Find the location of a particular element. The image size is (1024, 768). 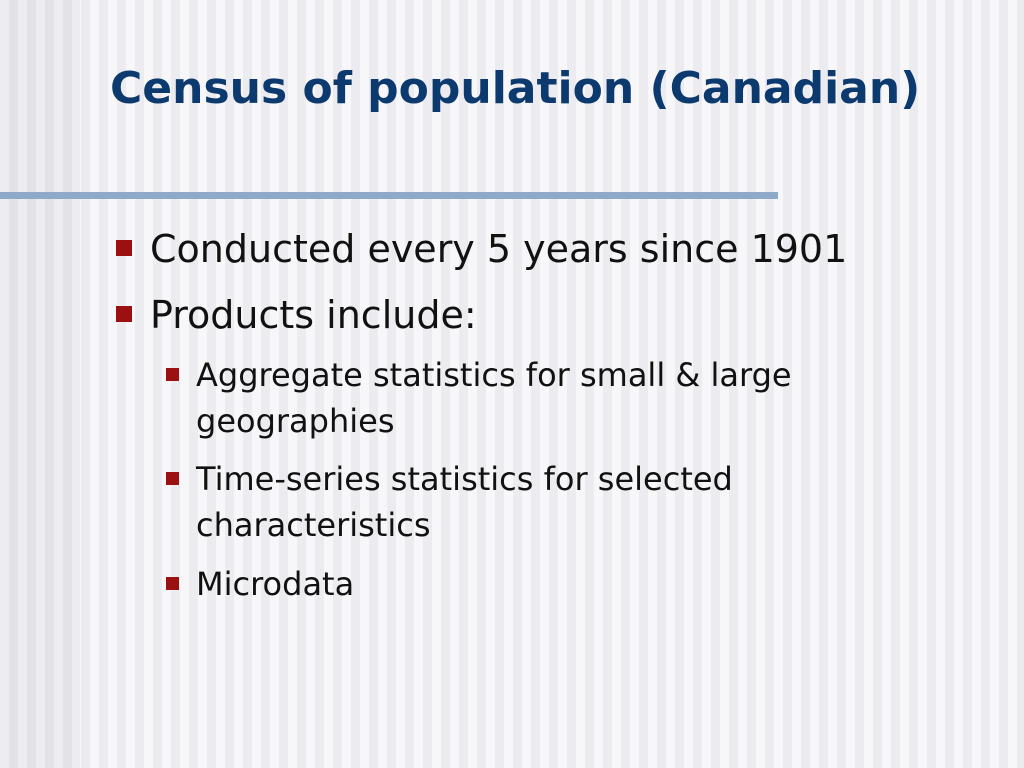

bullet-text: Products include: is located at coordinates (313, 315).